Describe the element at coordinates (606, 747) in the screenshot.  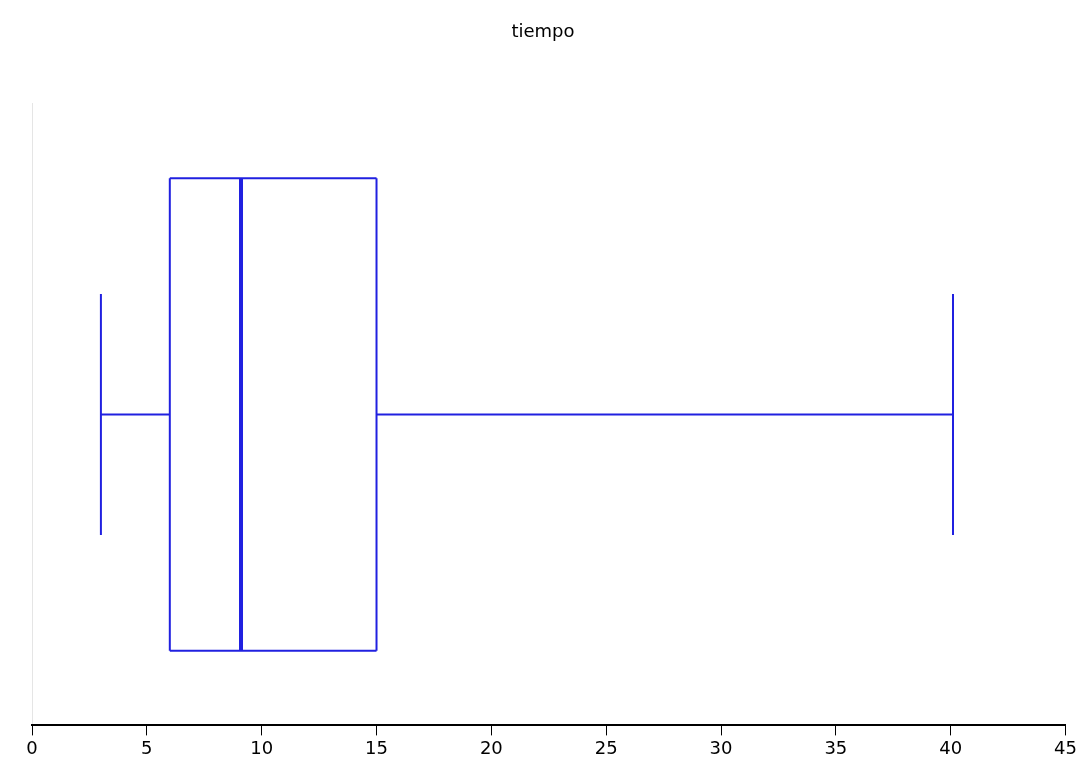
I see `x-tick-label: 25` at that location.